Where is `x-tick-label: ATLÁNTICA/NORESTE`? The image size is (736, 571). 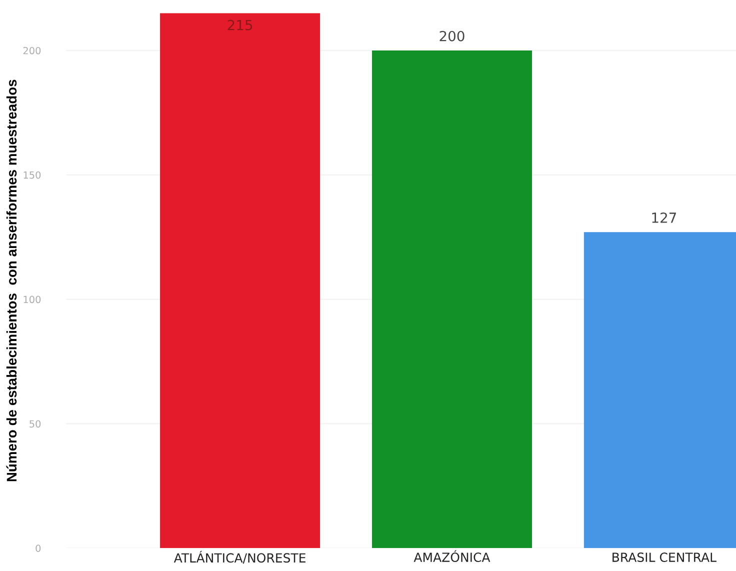
x-tick-label: ATLÁNTICA/NORESTE is located at coordinates (240, 557).